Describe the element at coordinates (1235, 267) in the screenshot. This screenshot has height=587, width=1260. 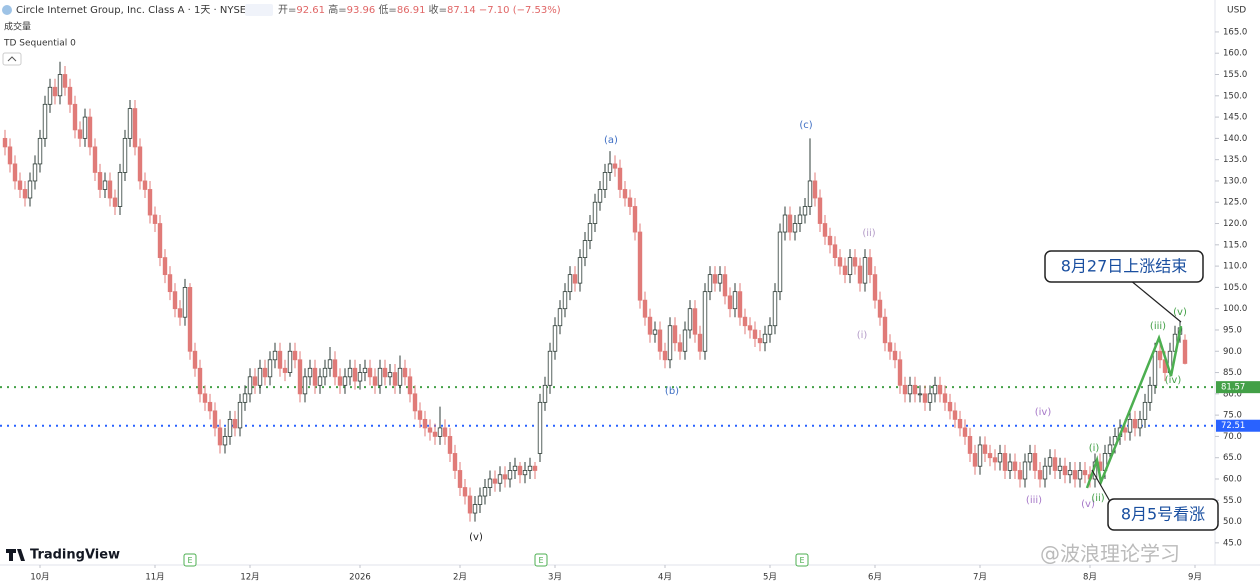
I see `y-tick-label: 110.0` at that location.